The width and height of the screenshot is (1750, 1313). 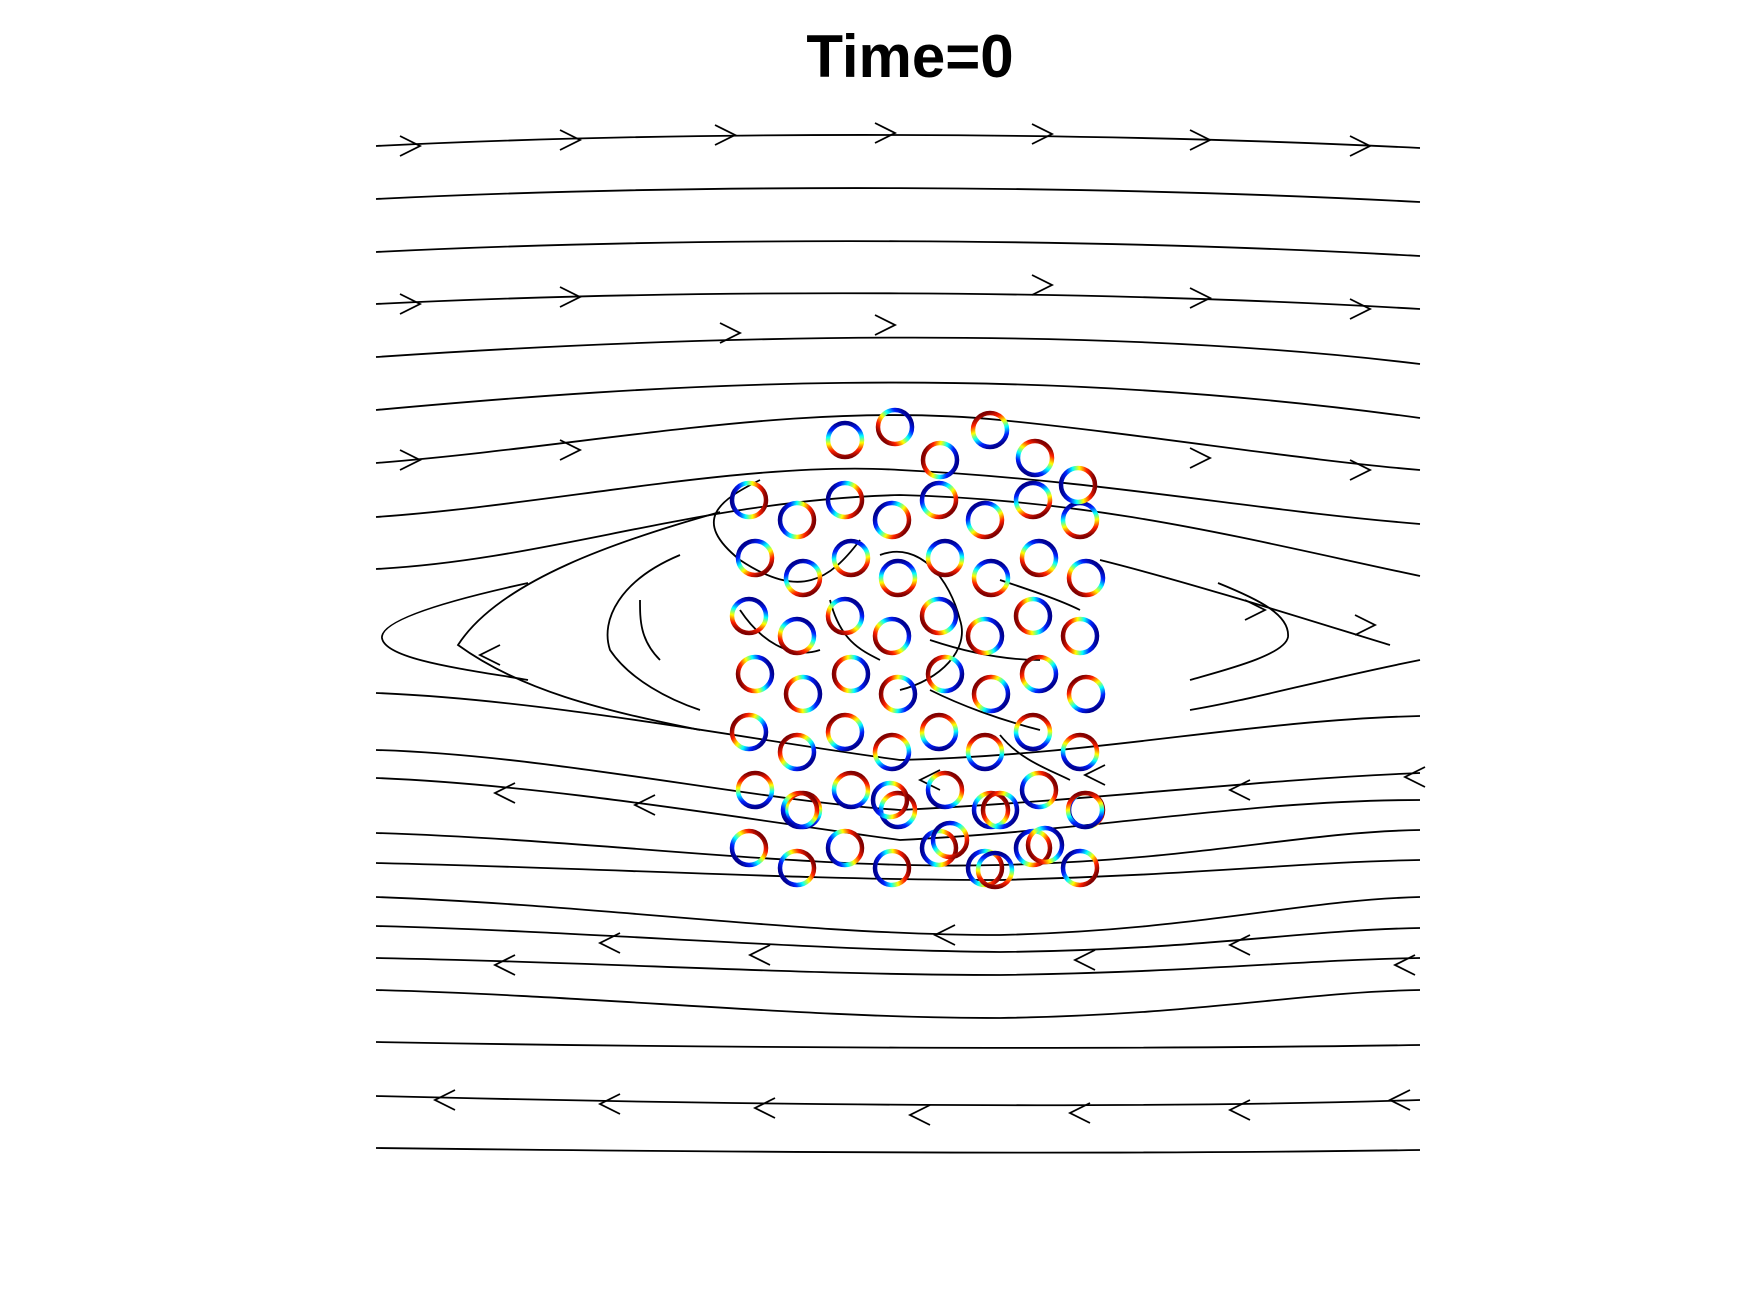 I want to click on particles, so click(x=917, y=648).